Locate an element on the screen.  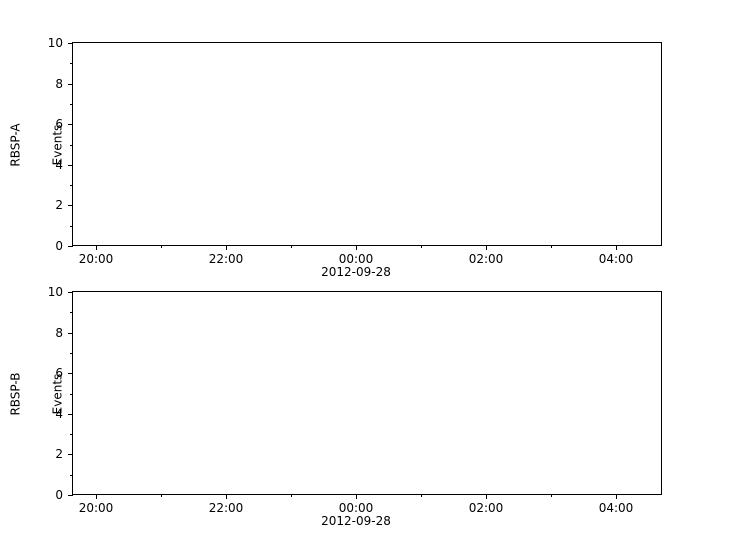
yaxis-title-rbsp-a: RBSP-A Events is located at coordinates (37, 145).